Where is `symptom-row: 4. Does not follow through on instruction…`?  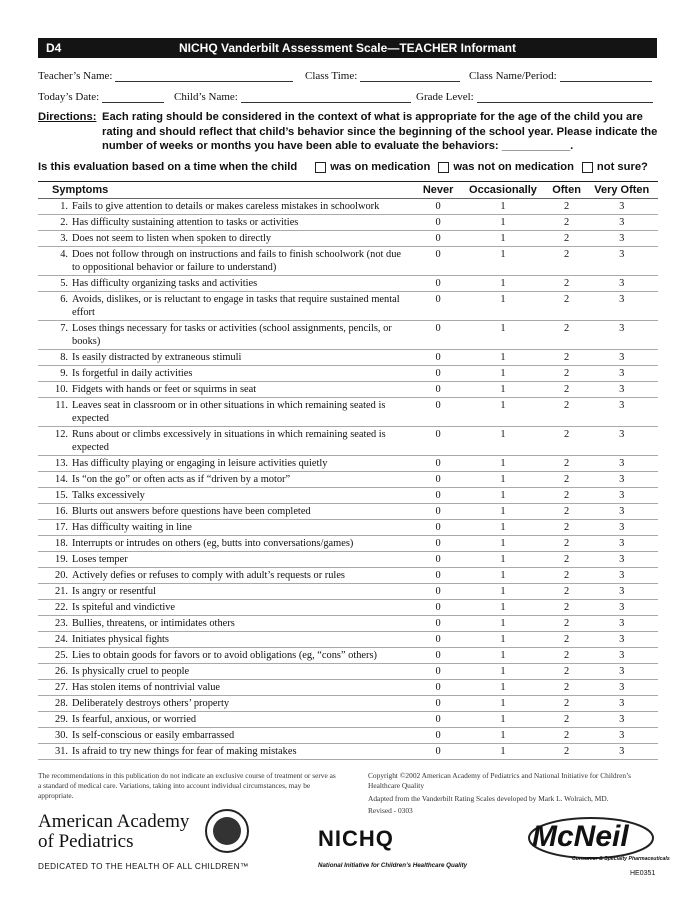 symptom-row: 4. Does not follow through on instruction… is located at coordinates (348, 261).